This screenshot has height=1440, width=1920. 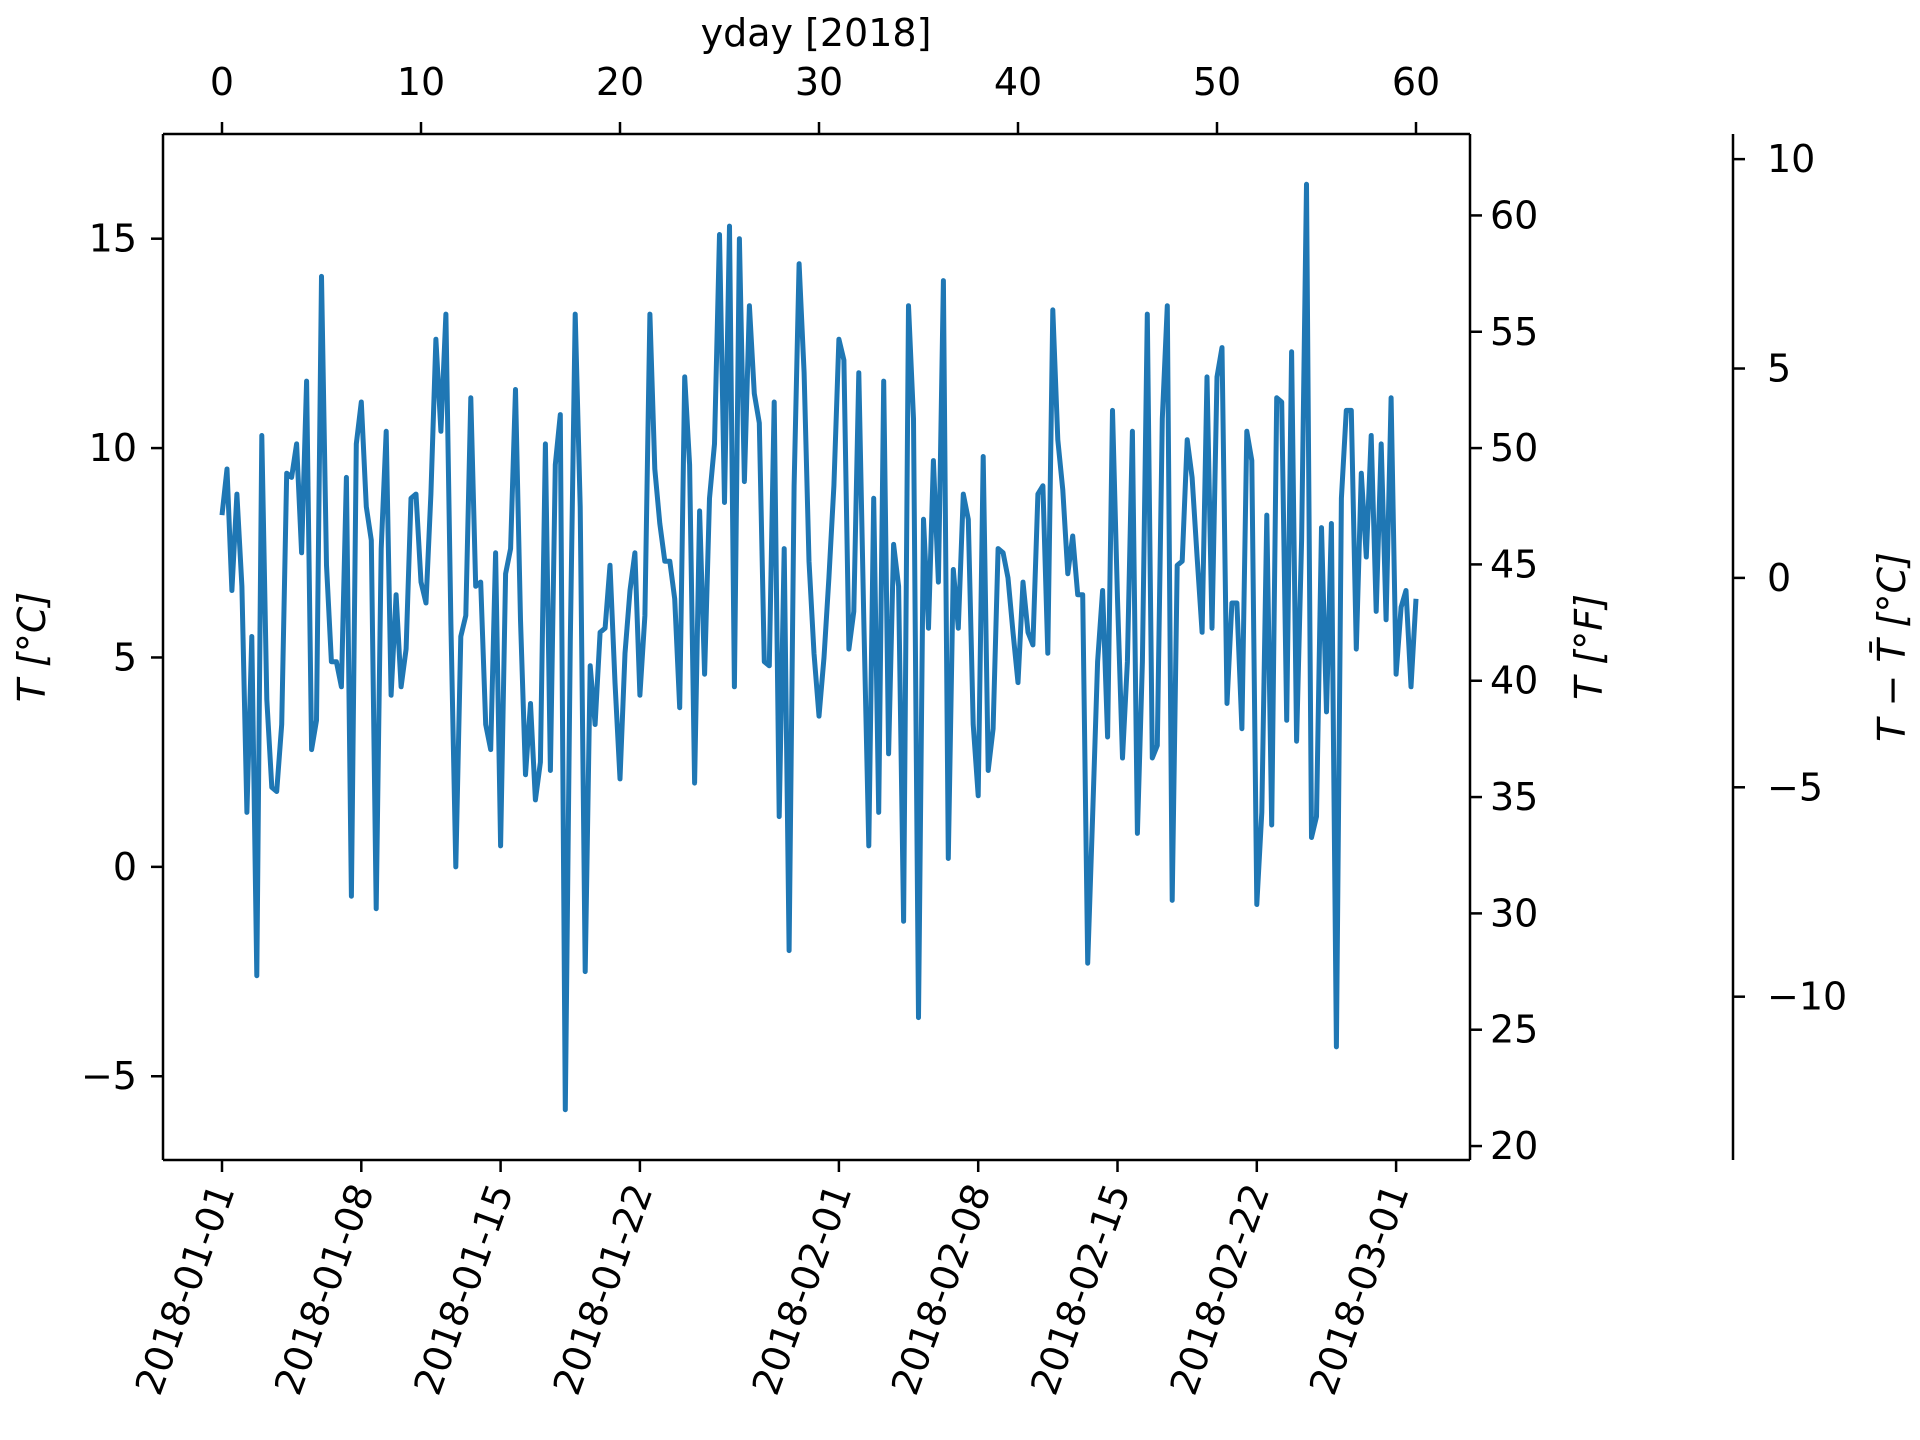 I want to click on top-tick-label: 40, so click(x=1018, y=82).